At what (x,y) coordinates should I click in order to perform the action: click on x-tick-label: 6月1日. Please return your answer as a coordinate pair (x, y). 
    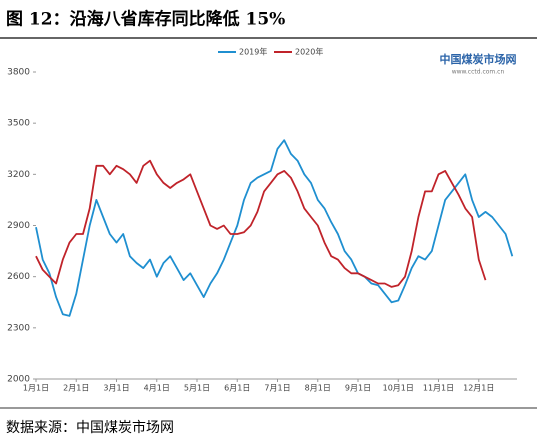
    Looking at the image, I should click on (237, 388).